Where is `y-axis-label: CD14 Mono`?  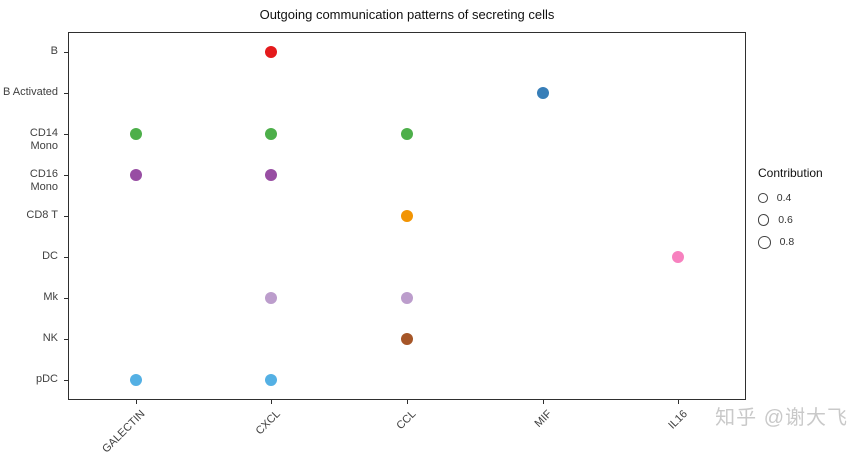
y-axis-label: CD14 Mono is located at coordinates (43, 140).